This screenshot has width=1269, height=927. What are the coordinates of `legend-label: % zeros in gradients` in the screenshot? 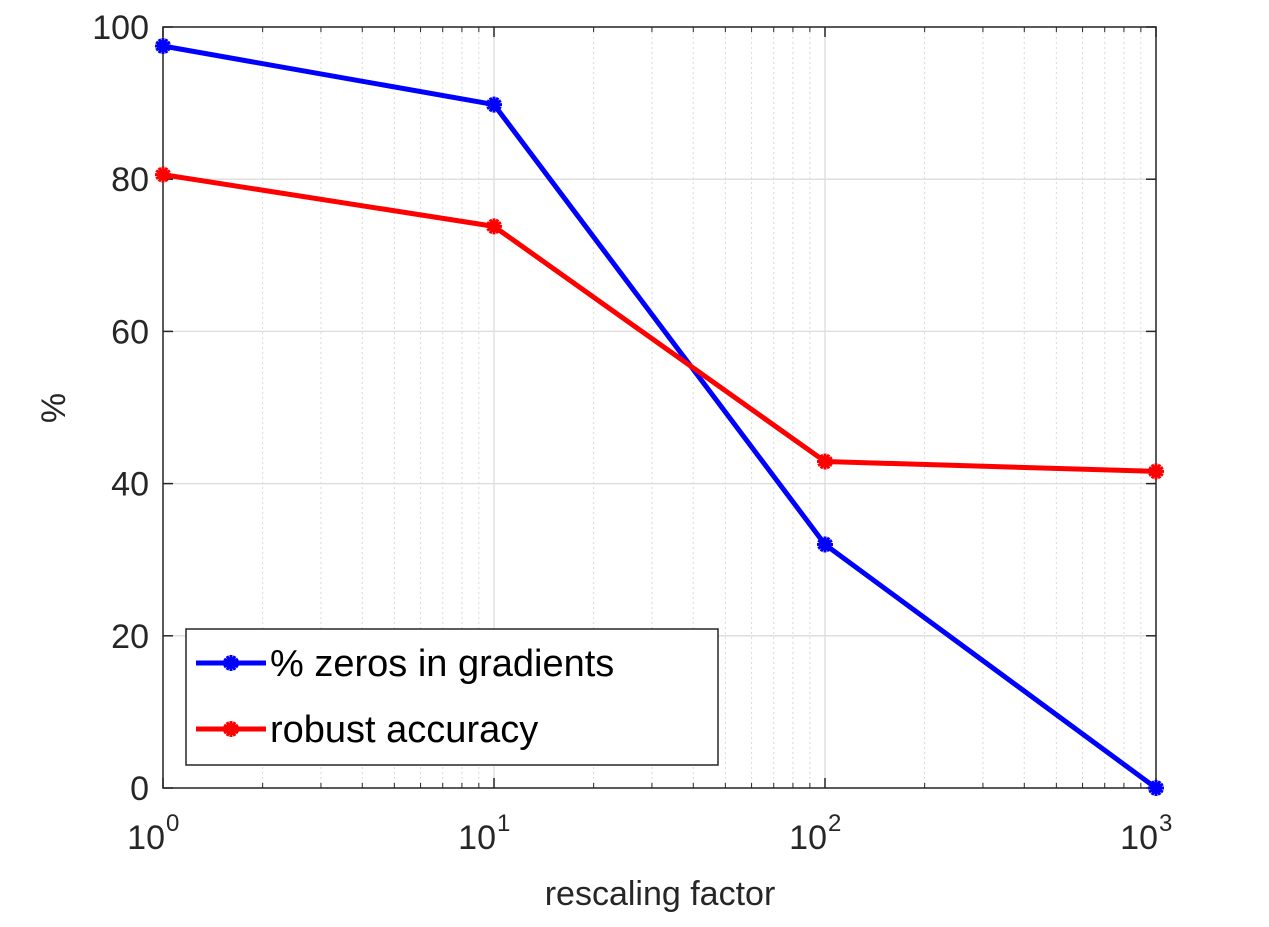 It's located at (442, 664).